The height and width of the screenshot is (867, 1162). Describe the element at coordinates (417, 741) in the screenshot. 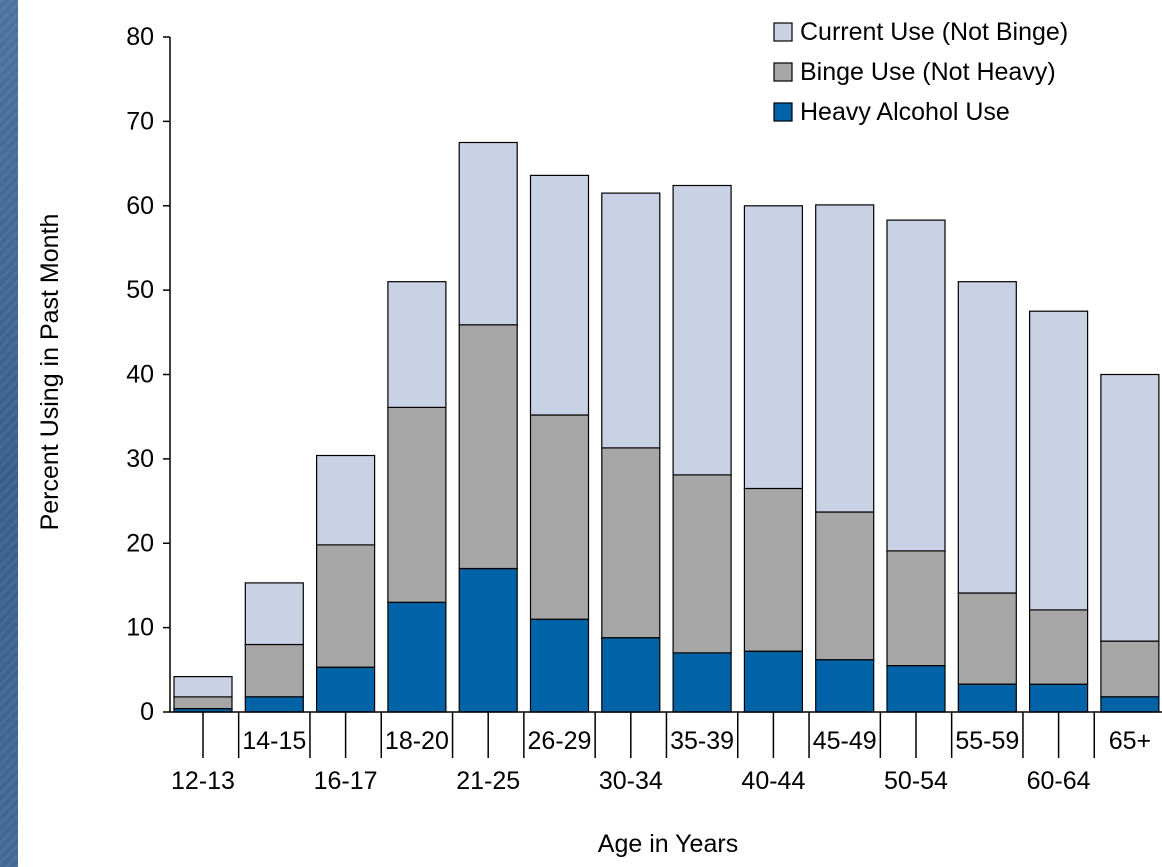

I see `x-tick-label: 18-20` at that location.